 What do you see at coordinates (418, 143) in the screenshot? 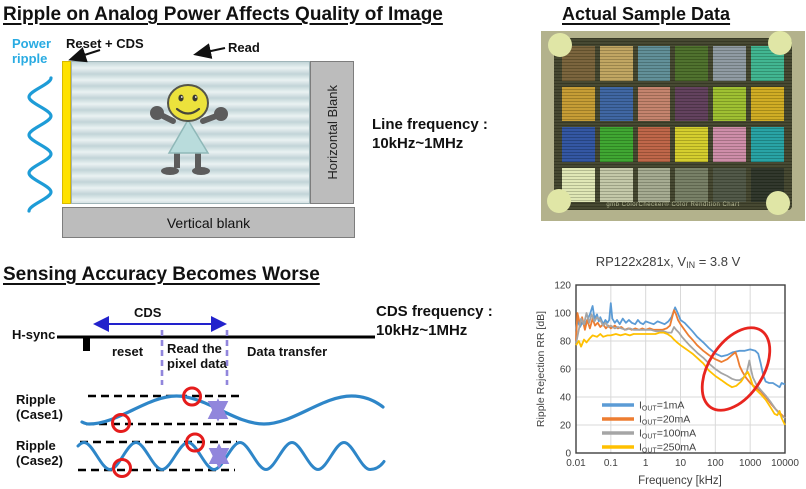
I see `line-frequency-value: 10kHz~1MHz` at bounding box center [418, 143].